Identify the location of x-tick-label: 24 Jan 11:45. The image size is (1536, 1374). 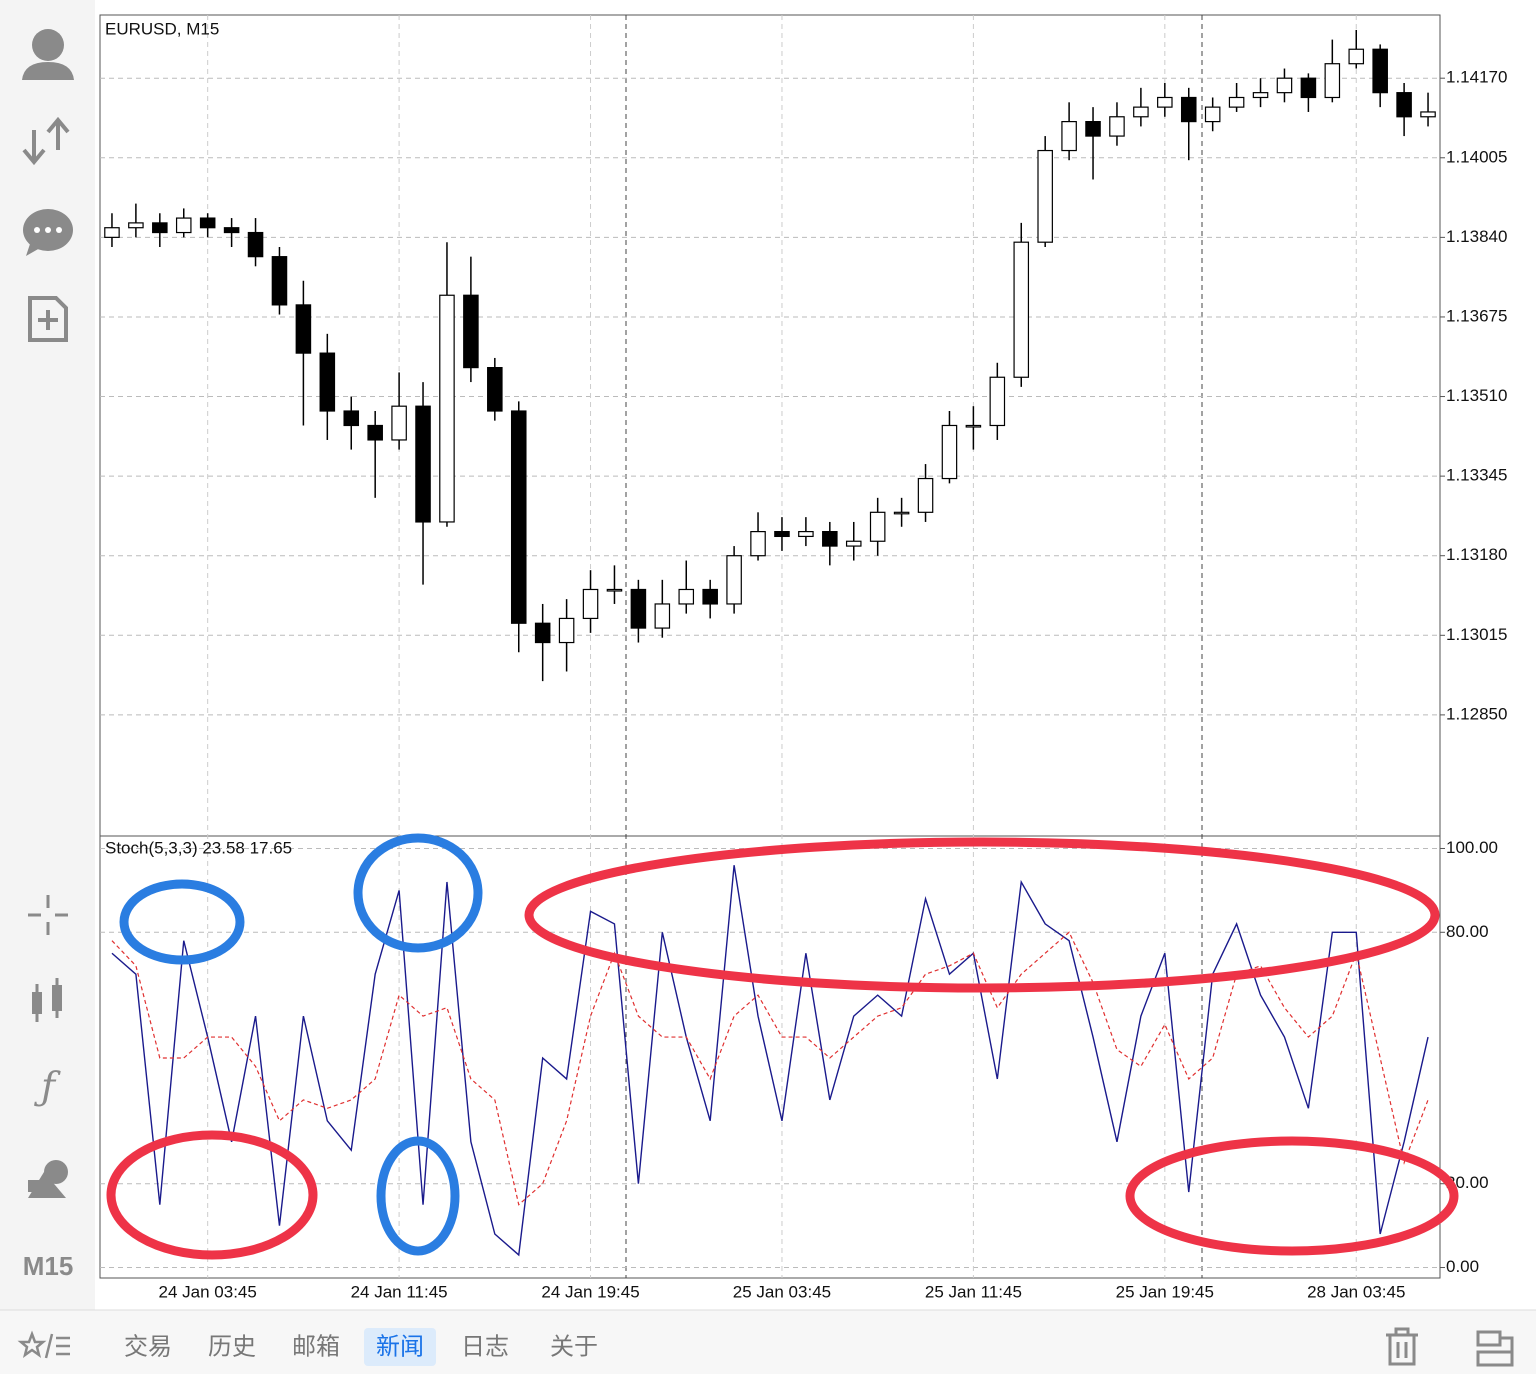
(399, 1291).